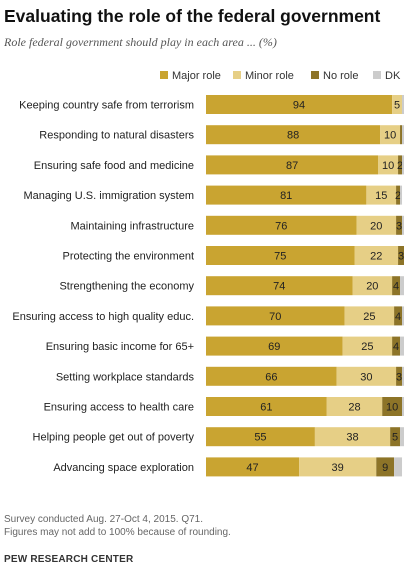  I want to click on data-label-major: 55, so click(260, 438).